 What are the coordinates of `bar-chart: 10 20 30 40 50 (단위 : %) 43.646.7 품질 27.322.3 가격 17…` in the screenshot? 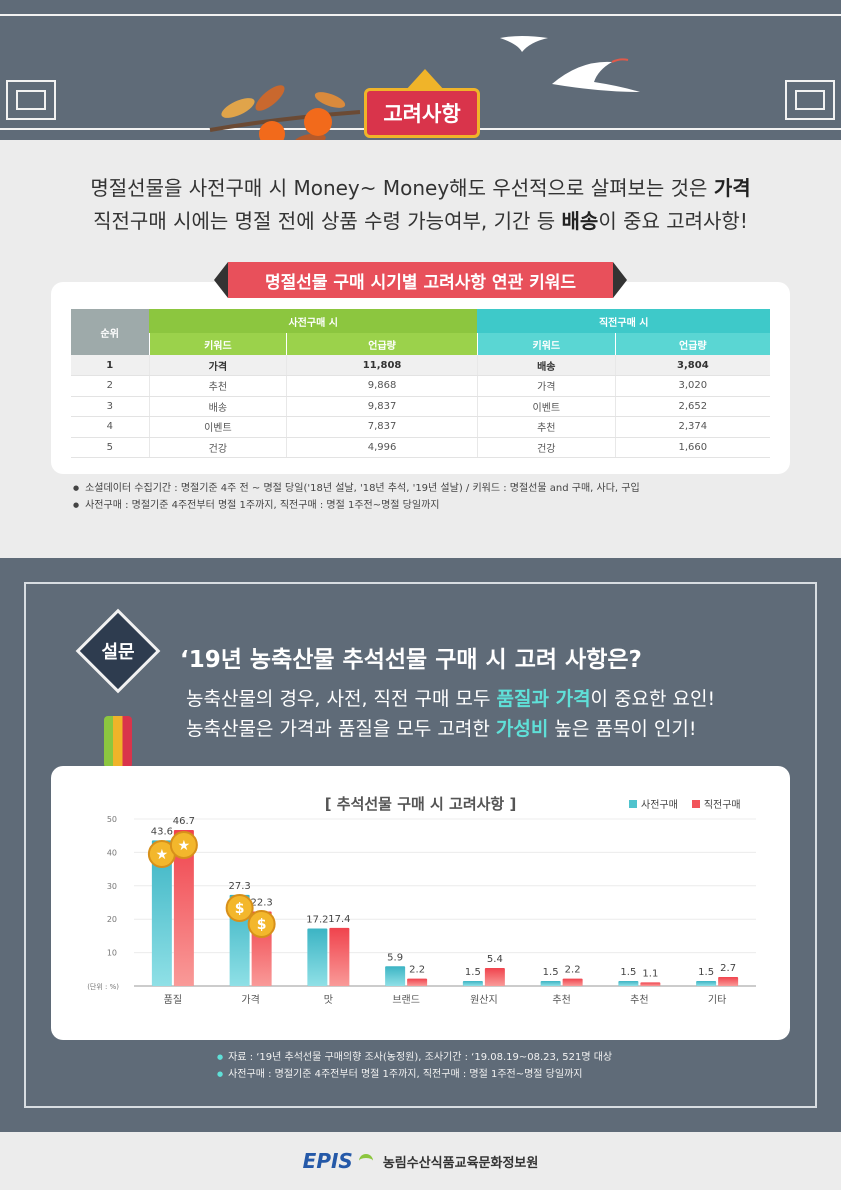 It's located at (421, 910).